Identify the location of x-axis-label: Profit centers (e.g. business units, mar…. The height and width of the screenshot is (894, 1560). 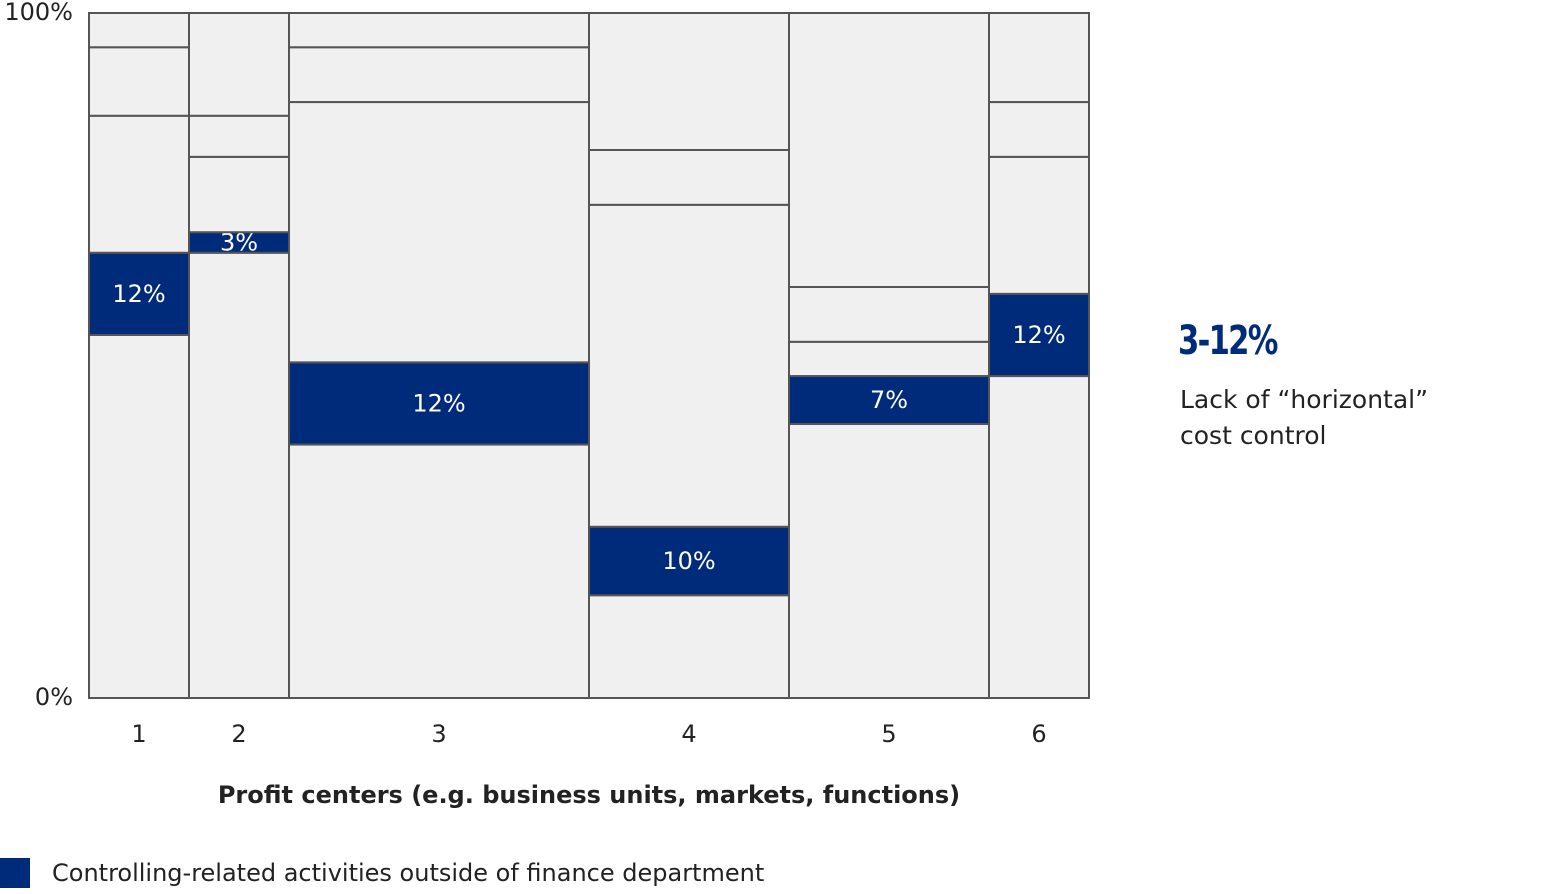
(589, 795).